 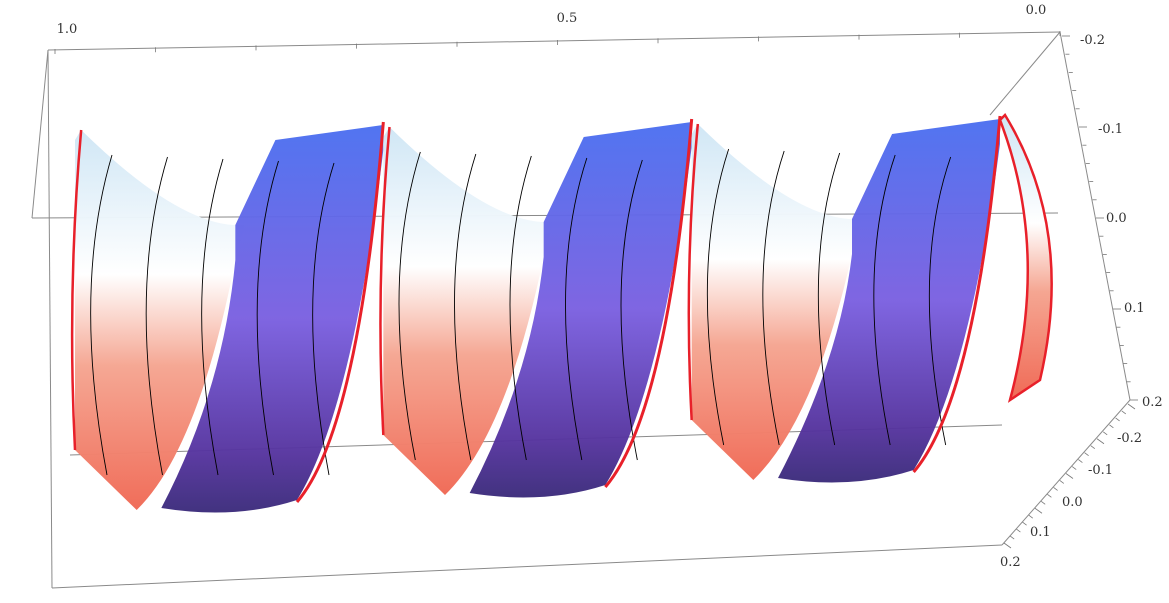 I want to click on depth-tick-label: 0.0, so click(x=1072, y=502).